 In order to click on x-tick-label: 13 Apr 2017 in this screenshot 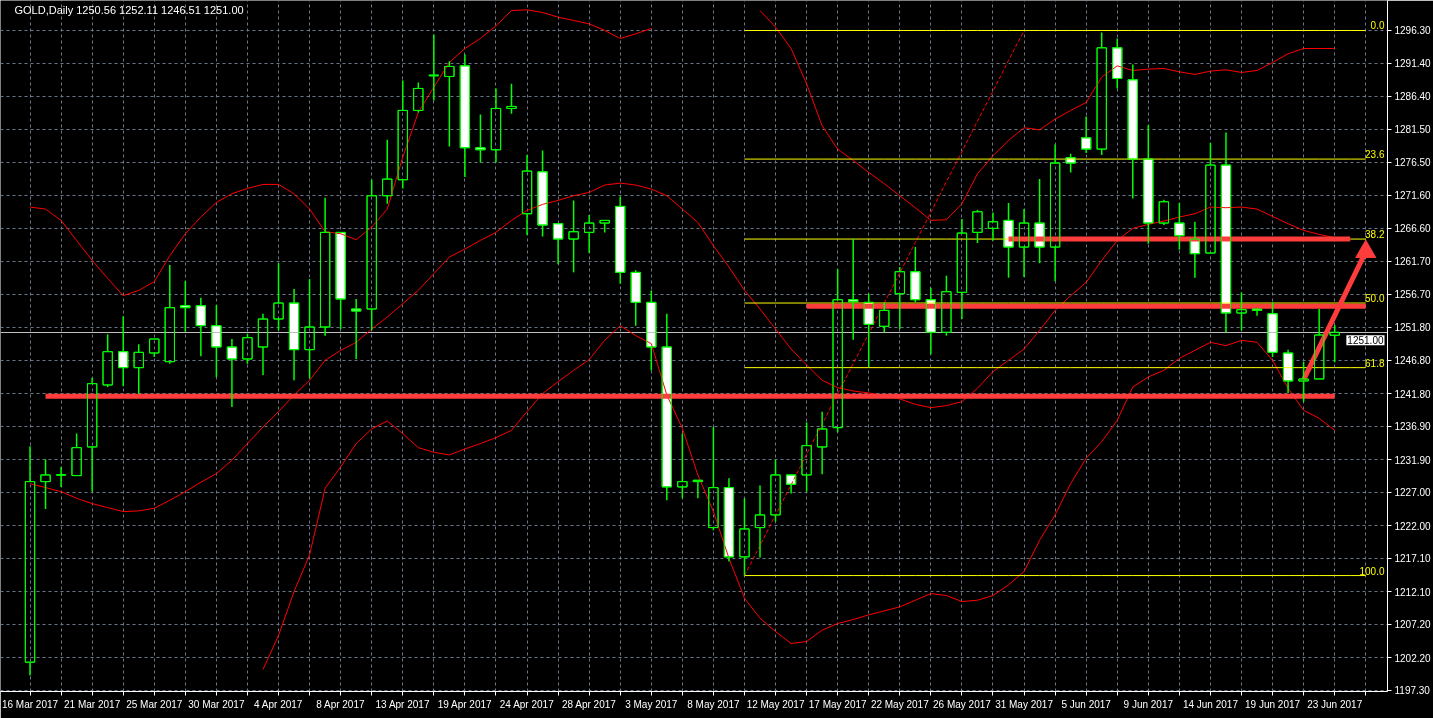, I will do `click(402, 704)`.